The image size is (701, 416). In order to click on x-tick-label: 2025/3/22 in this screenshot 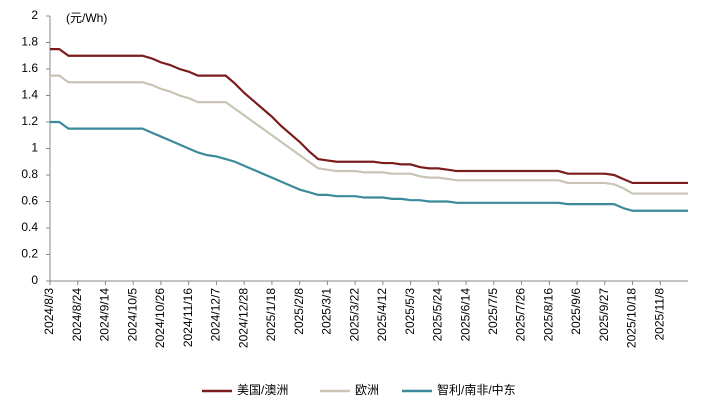, I will do `click(354, 315)`.